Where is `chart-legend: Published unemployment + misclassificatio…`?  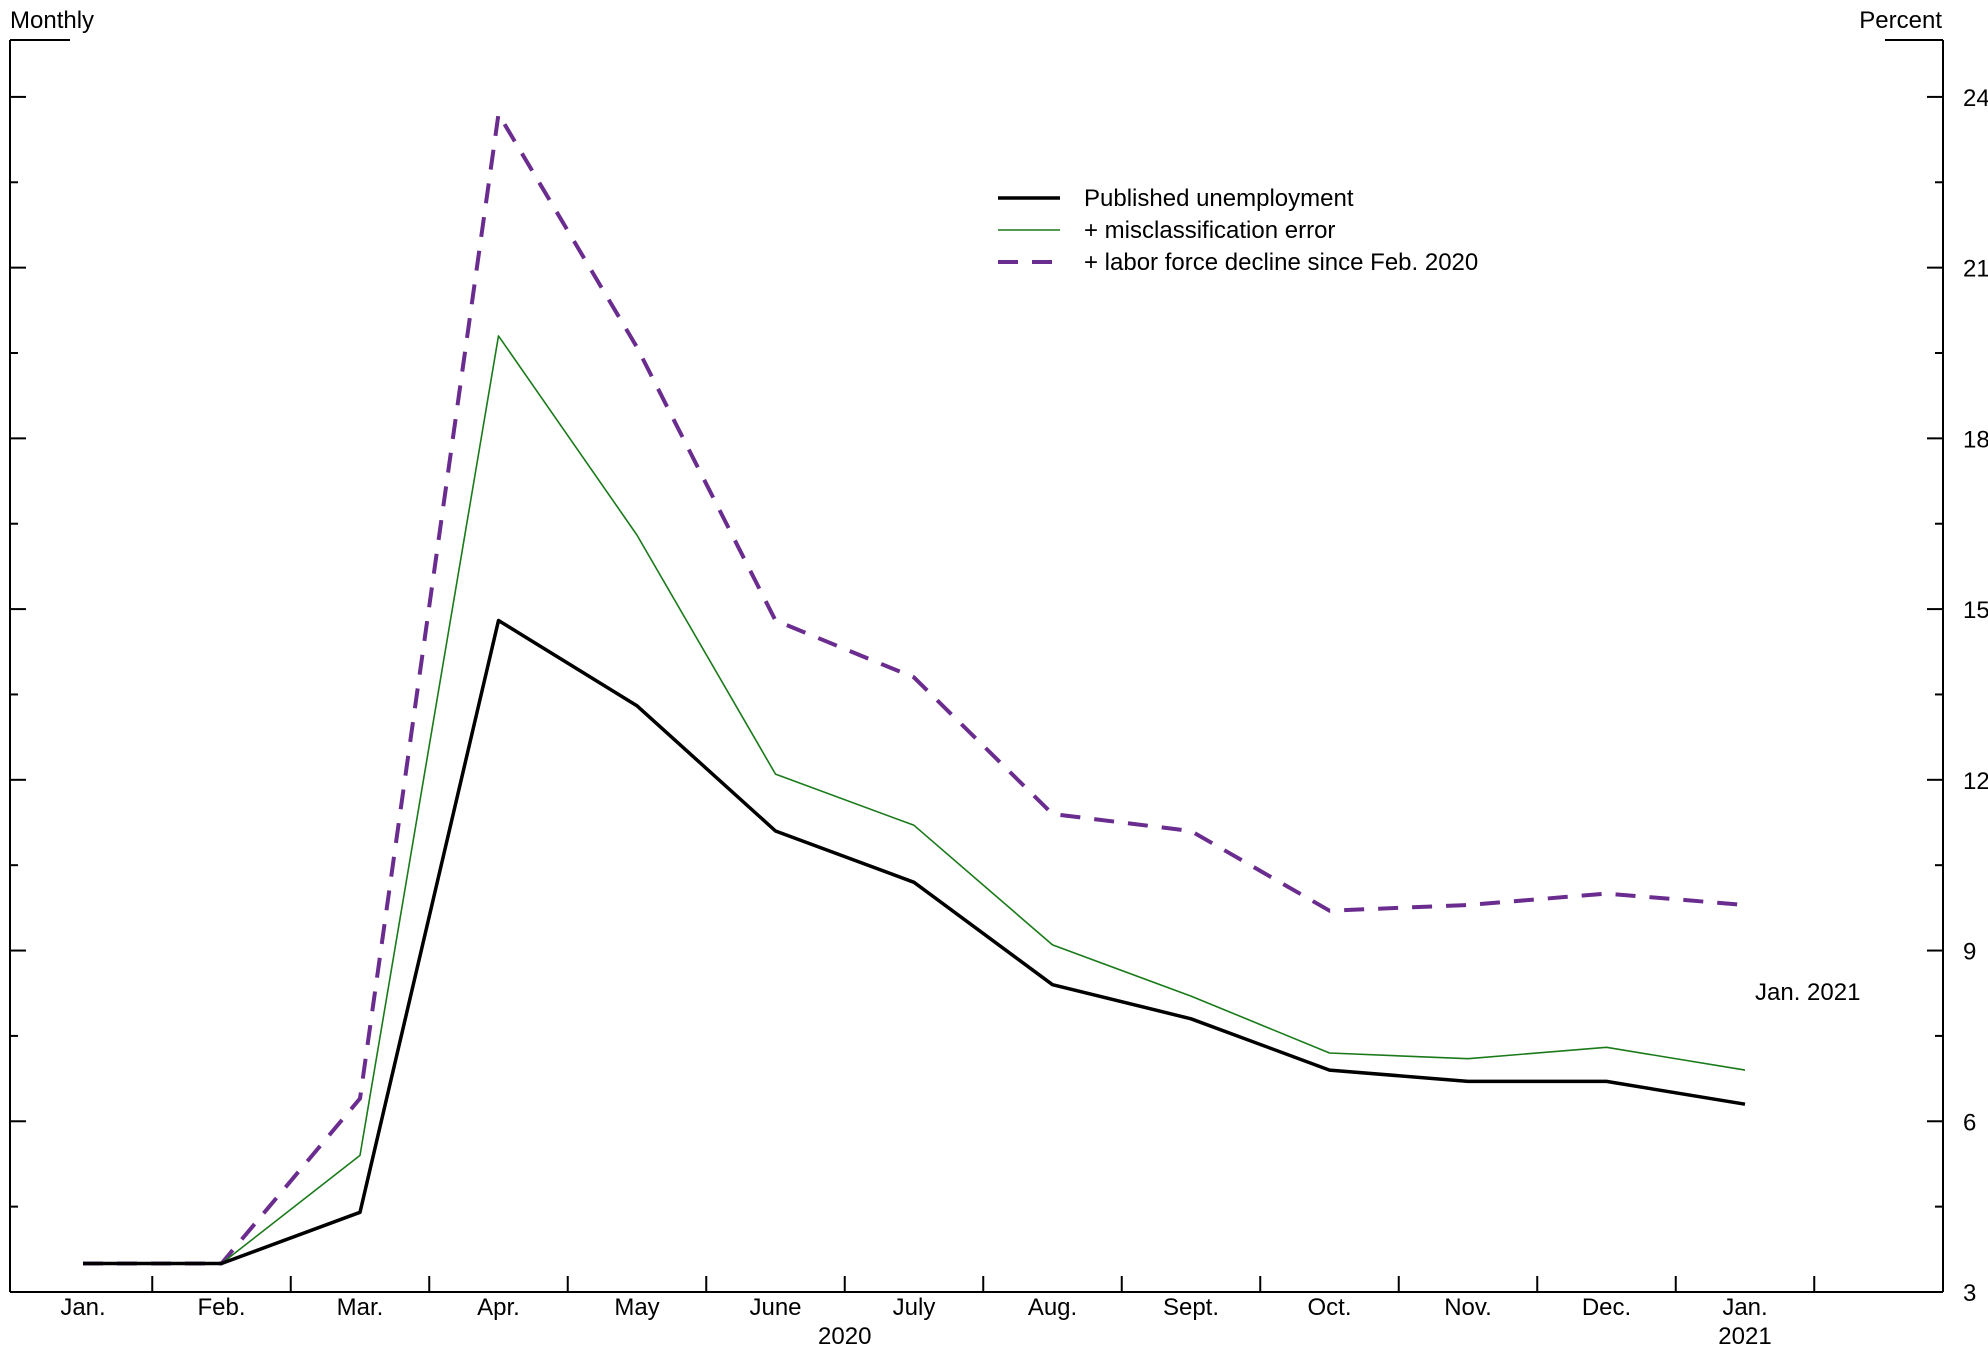 chart-legend: Published unemployment + misclassificatio… is located at coordinates (1238, 230).